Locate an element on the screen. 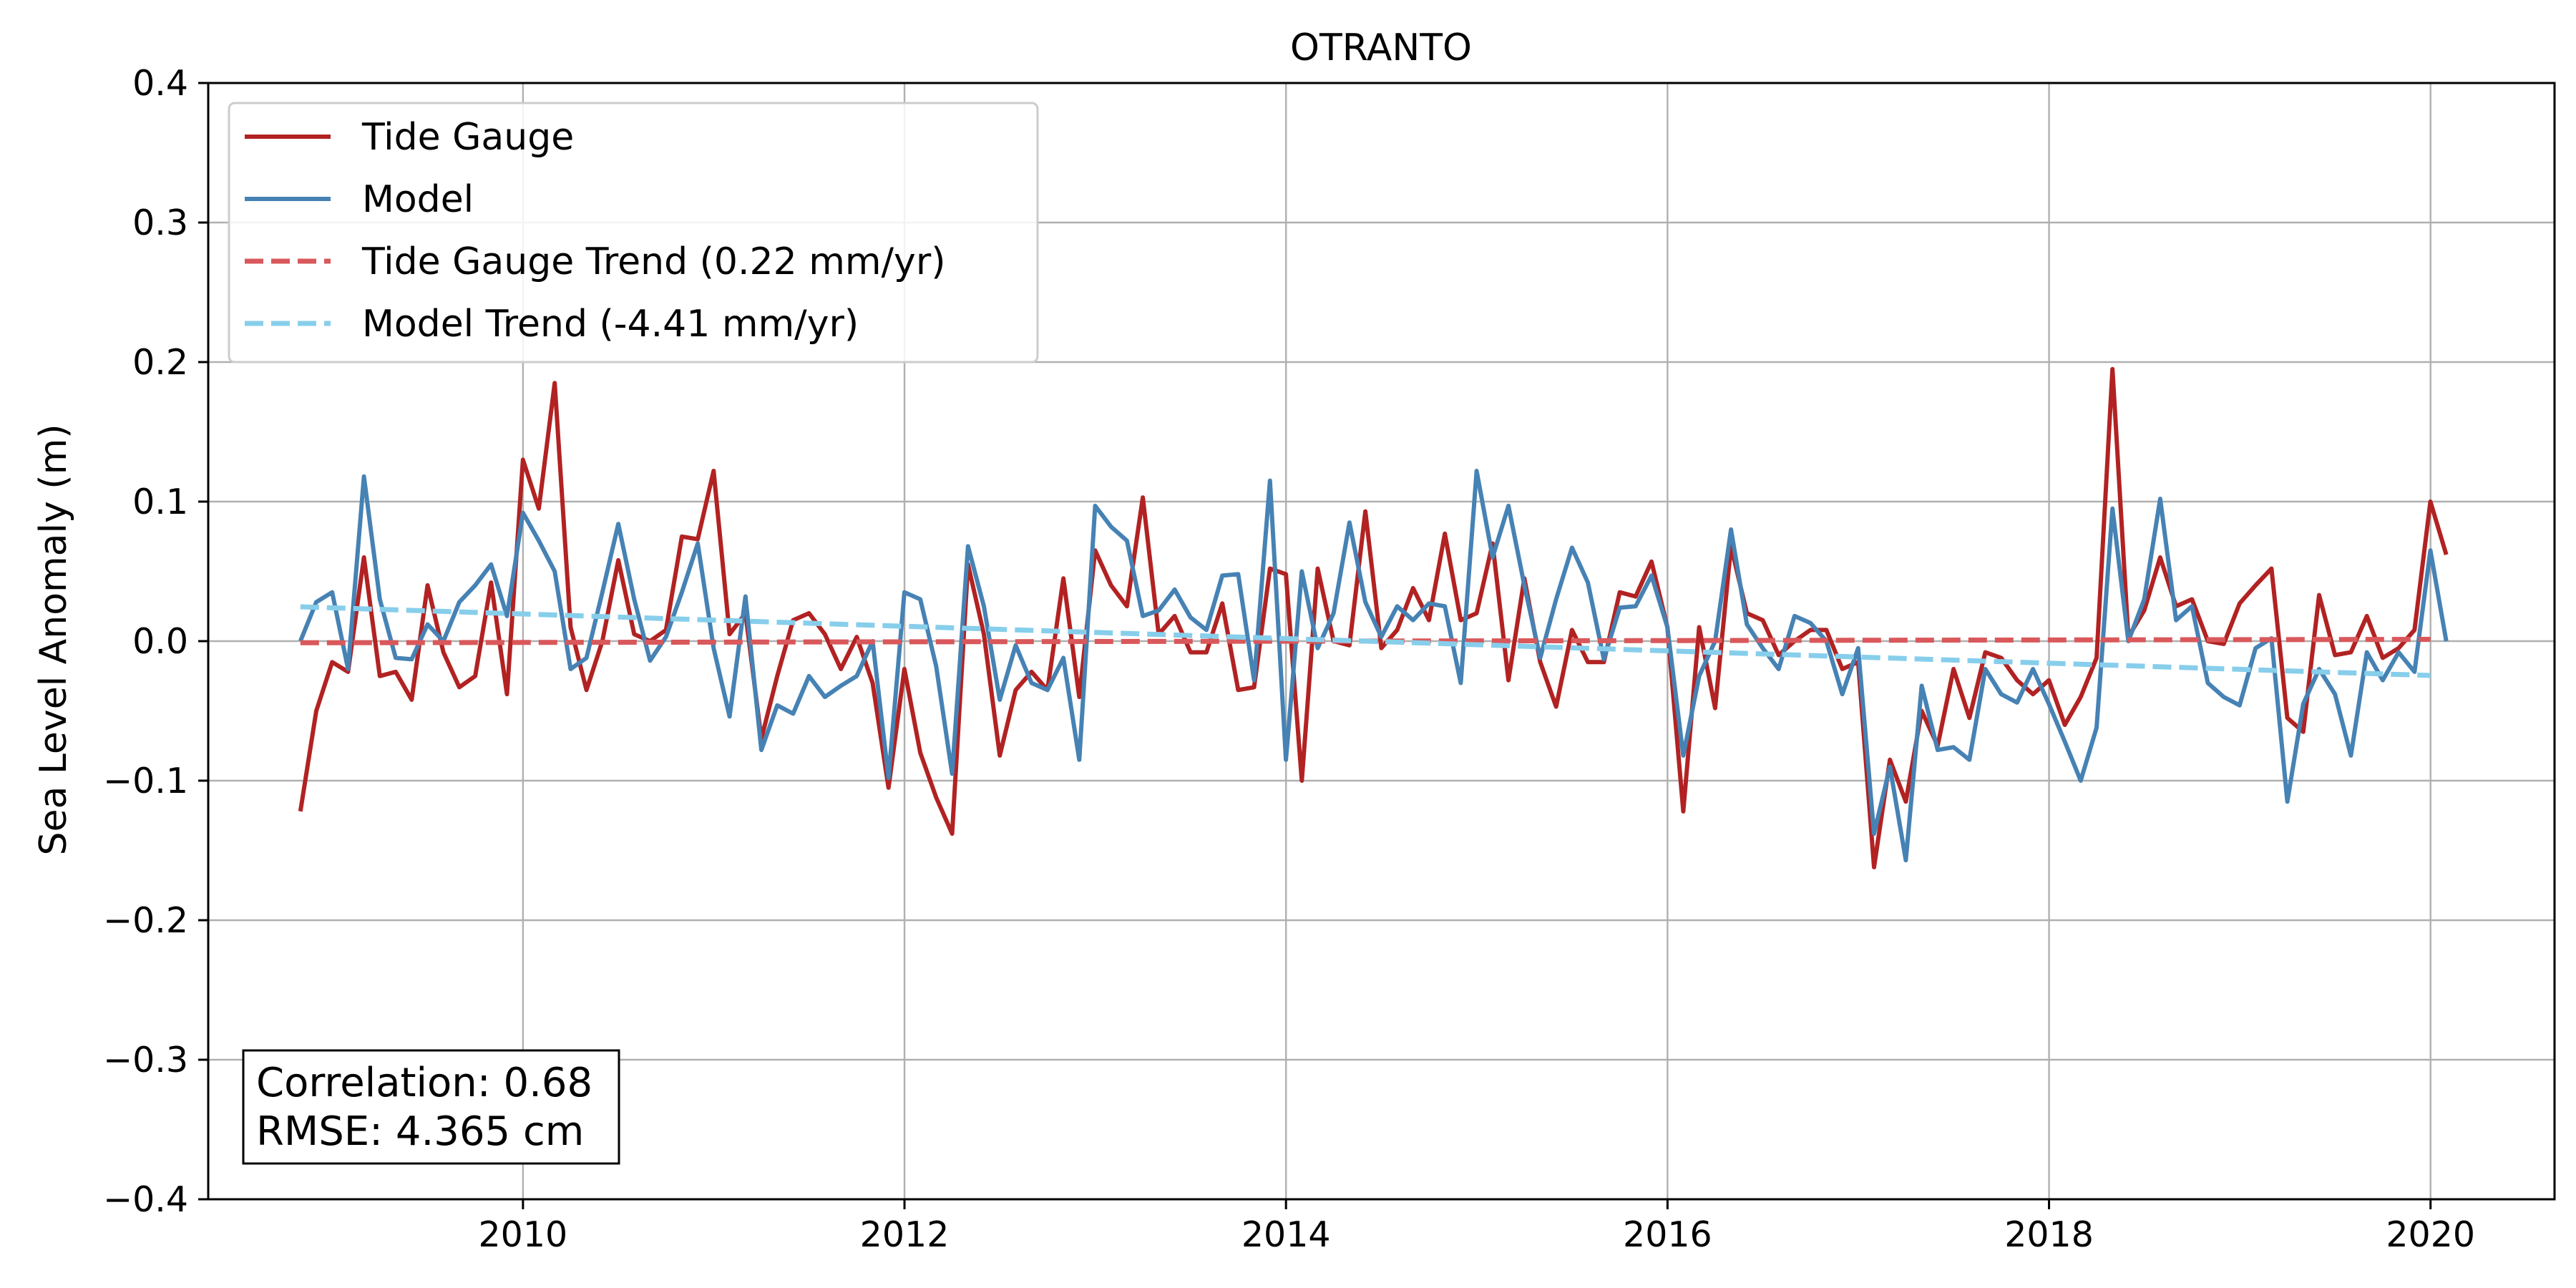  legend-label: Model Trend (-4.41 mm/yr) is located at coordinates (610, 324).